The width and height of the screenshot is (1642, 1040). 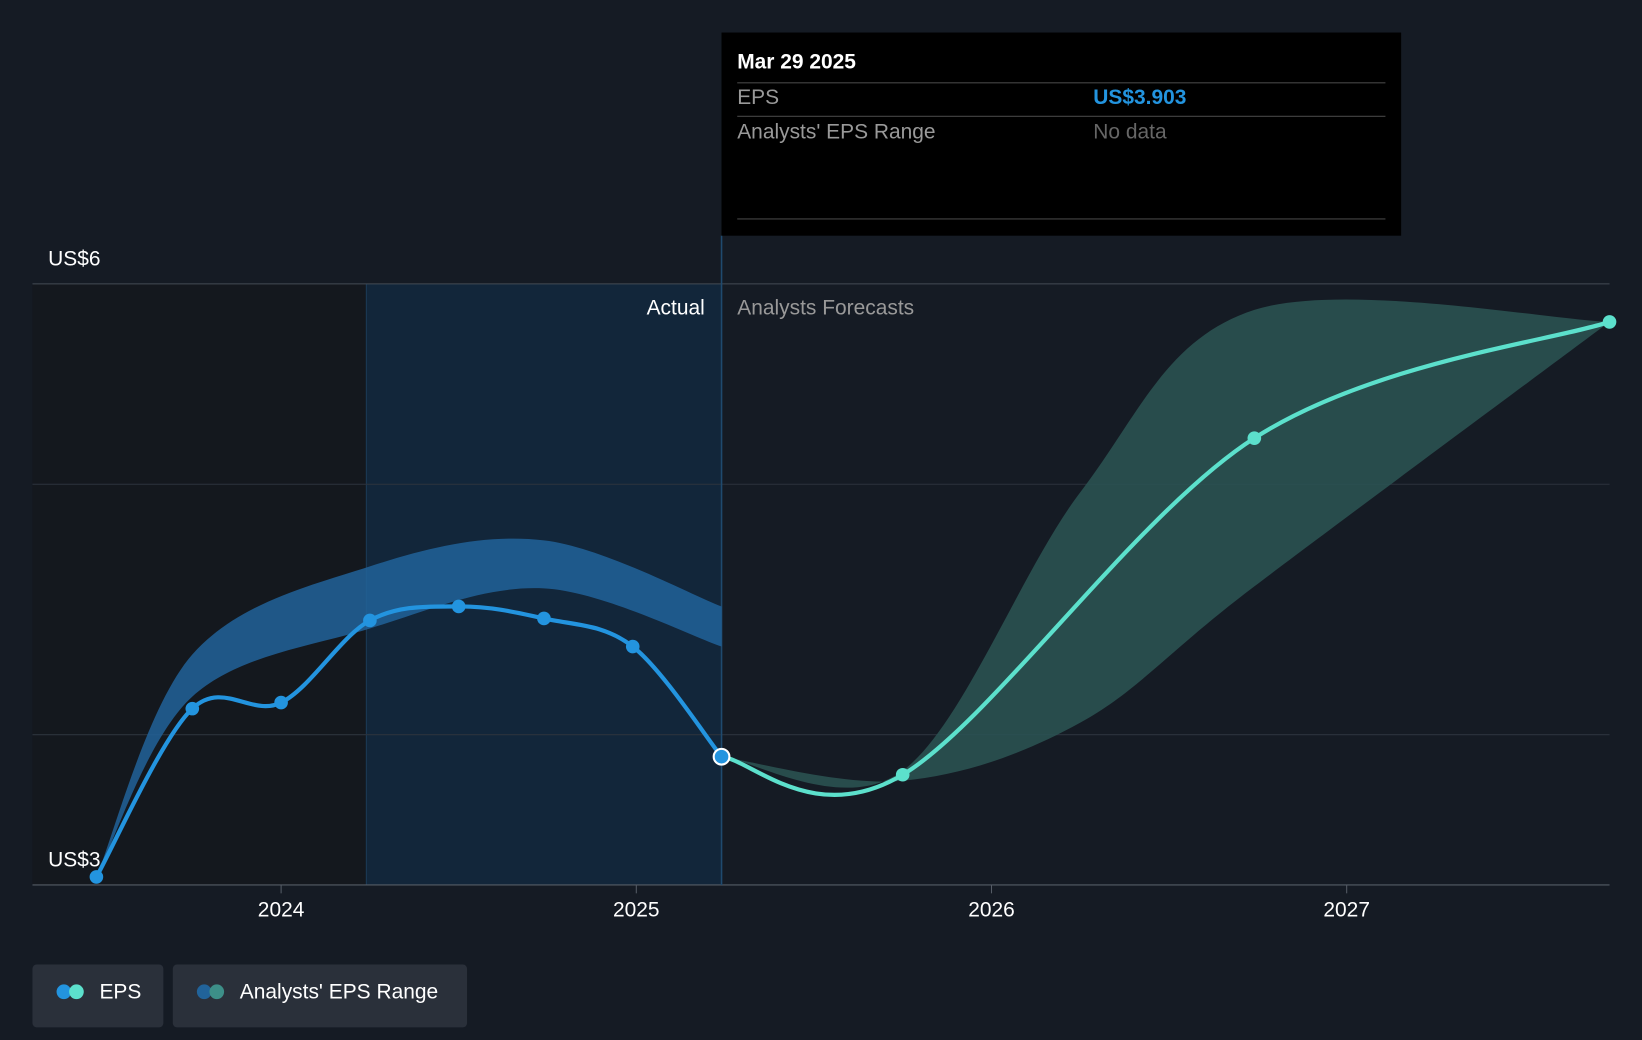 I want to click on legend-item: Analysts' EPS Range, so click(x=320, y=996).